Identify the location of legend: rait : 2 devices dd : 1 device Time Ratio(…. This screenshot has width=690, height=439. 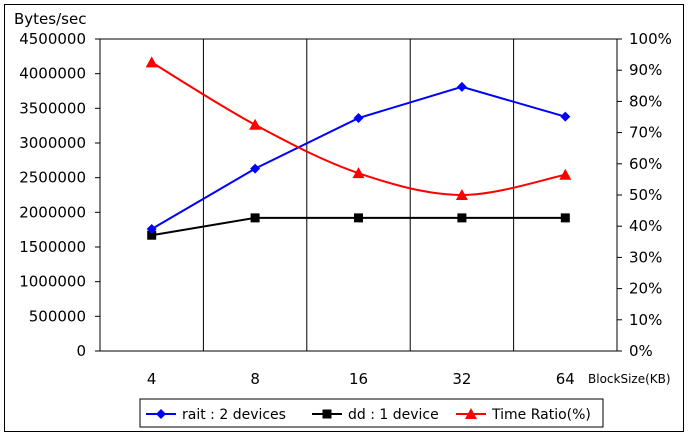
(371, 413).